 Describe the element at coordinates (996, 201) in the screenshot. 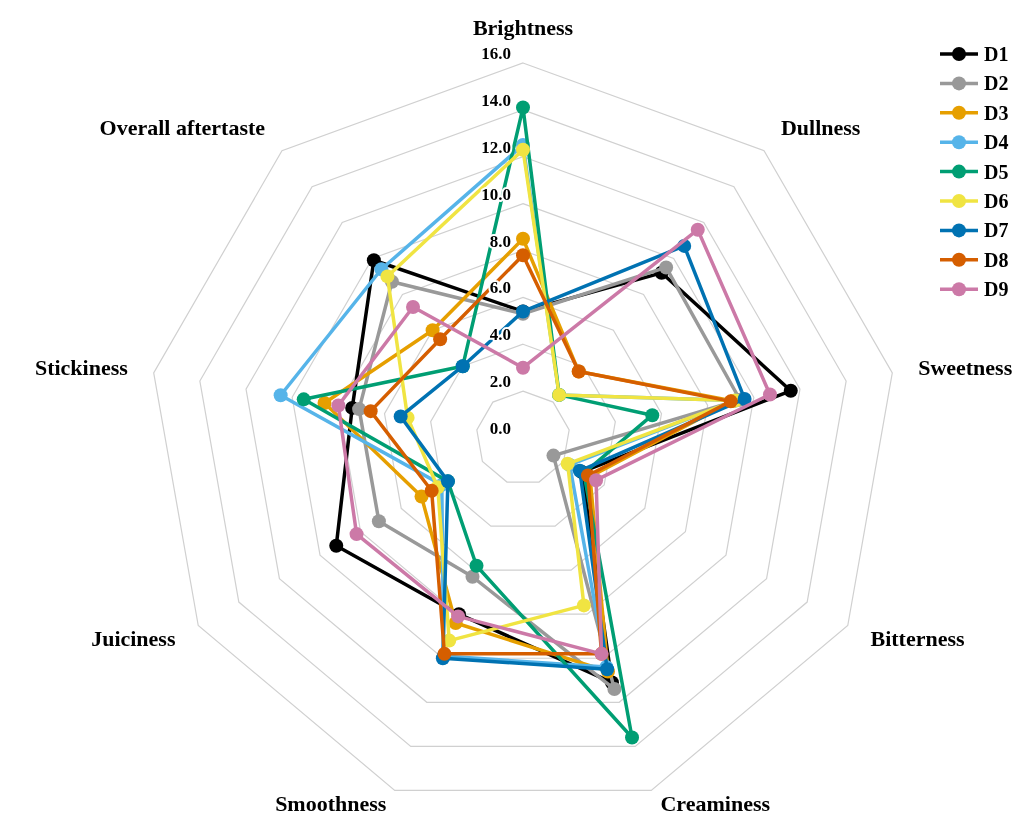

I see `legend-label: D6` at that location.